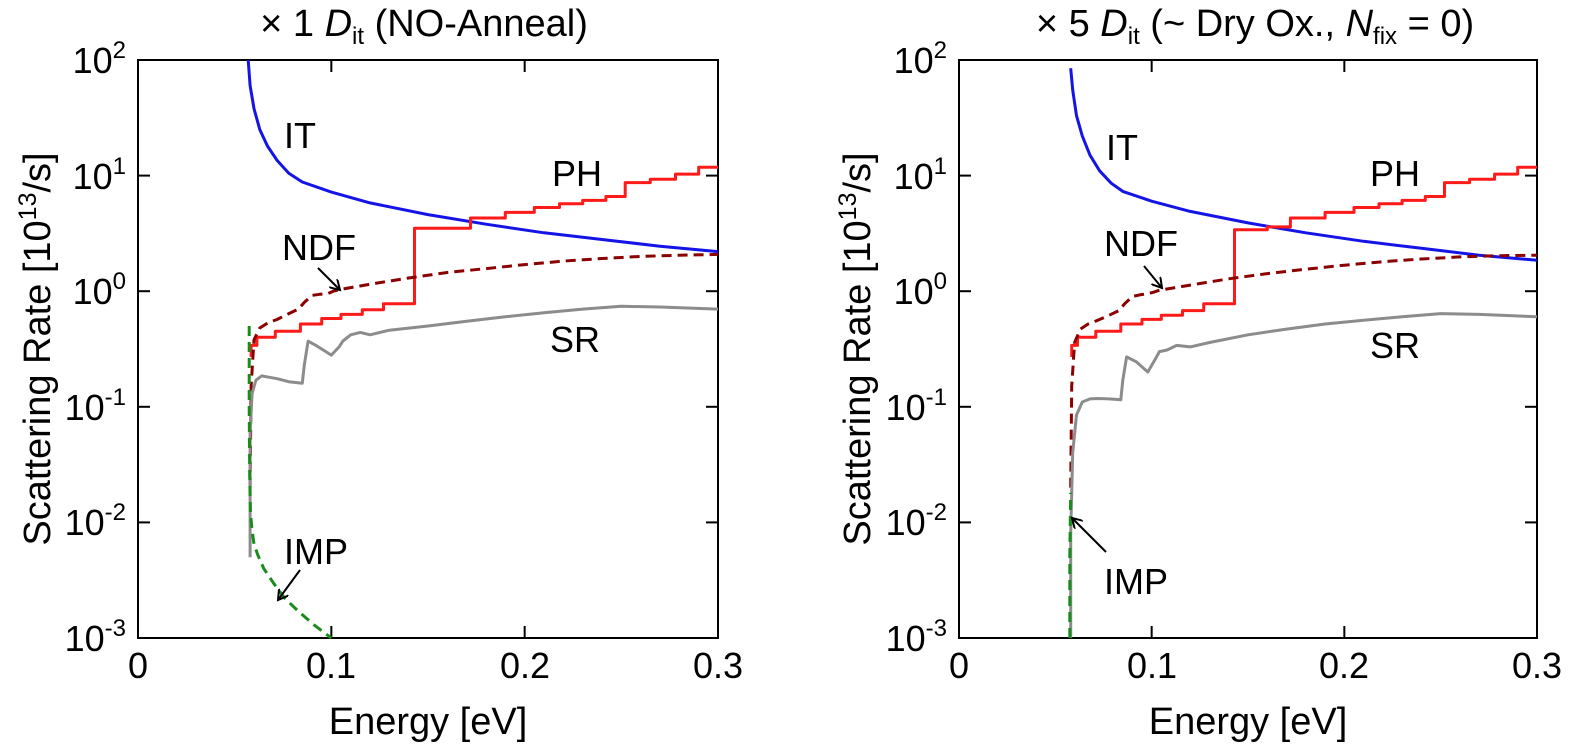 This screenshot has height=744, width=1570. Describe the element at coordinates (424, 26) in the screenshot. I see `chart-title: × 1 Dit (NO-Anneal)` at that location.